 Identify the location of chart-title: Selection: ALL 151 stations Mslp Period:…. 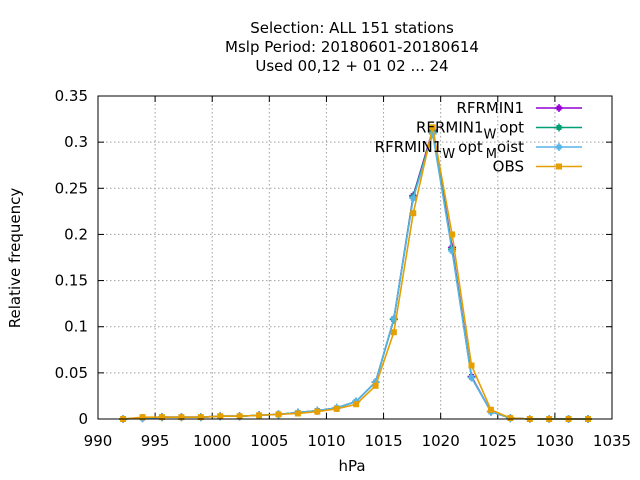
(352, 47).